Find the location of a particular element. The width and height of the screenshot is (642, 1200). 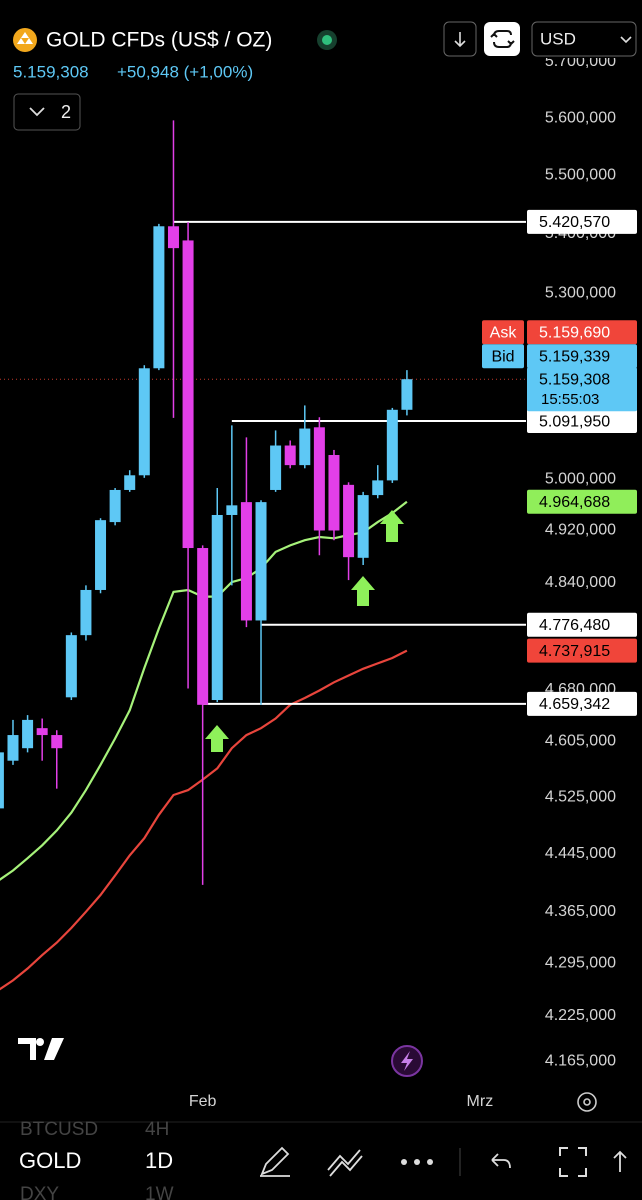

price-label-name-box is located at coordinates (503, 332).